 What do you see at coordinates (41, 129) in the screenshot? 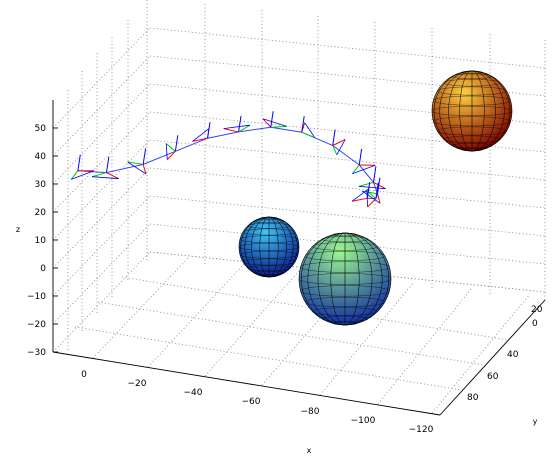
I see `z-tick-label: 50` at bounding box center [41, 129].